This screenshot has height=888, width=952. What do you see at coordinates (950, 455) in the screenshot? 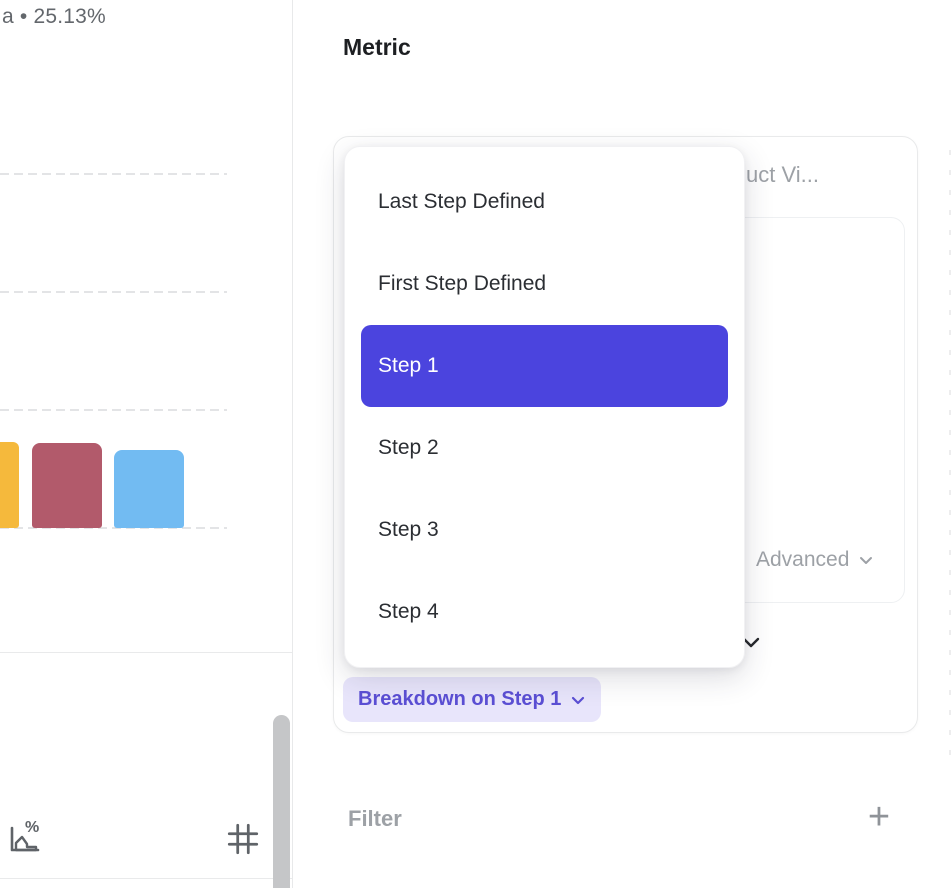
I see `adjacent-card-dashed-edge` at bounding box center [950, 455].